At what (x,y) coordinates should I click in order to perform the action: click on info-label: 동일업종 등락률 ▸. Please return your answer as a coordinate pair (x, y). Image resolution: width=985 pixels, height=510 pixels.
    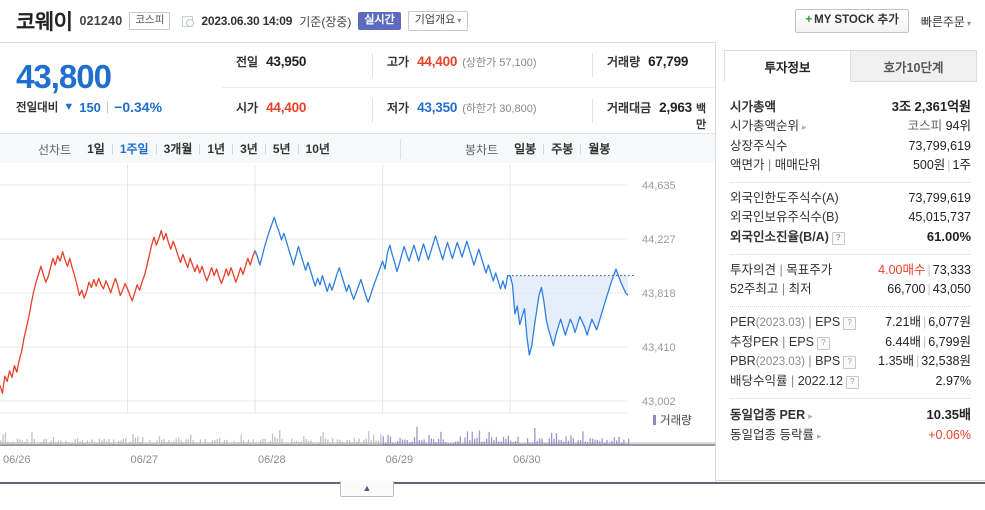
    Looking at the image, I should click on (776, 435).